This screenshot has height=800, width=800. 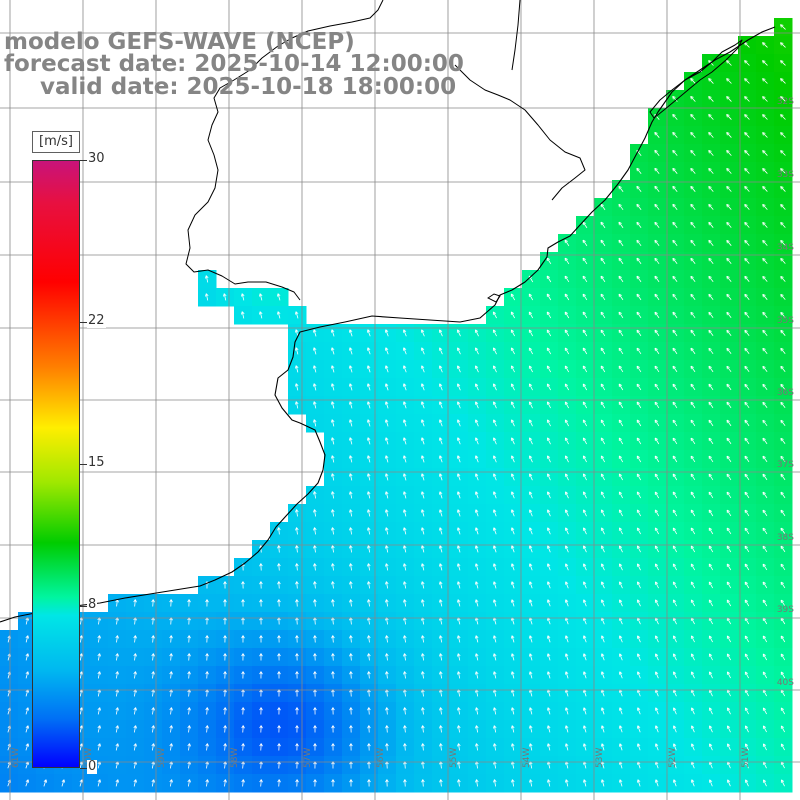 I want to click on colorbar-tick-label: 0, so click(x=92, y=766).